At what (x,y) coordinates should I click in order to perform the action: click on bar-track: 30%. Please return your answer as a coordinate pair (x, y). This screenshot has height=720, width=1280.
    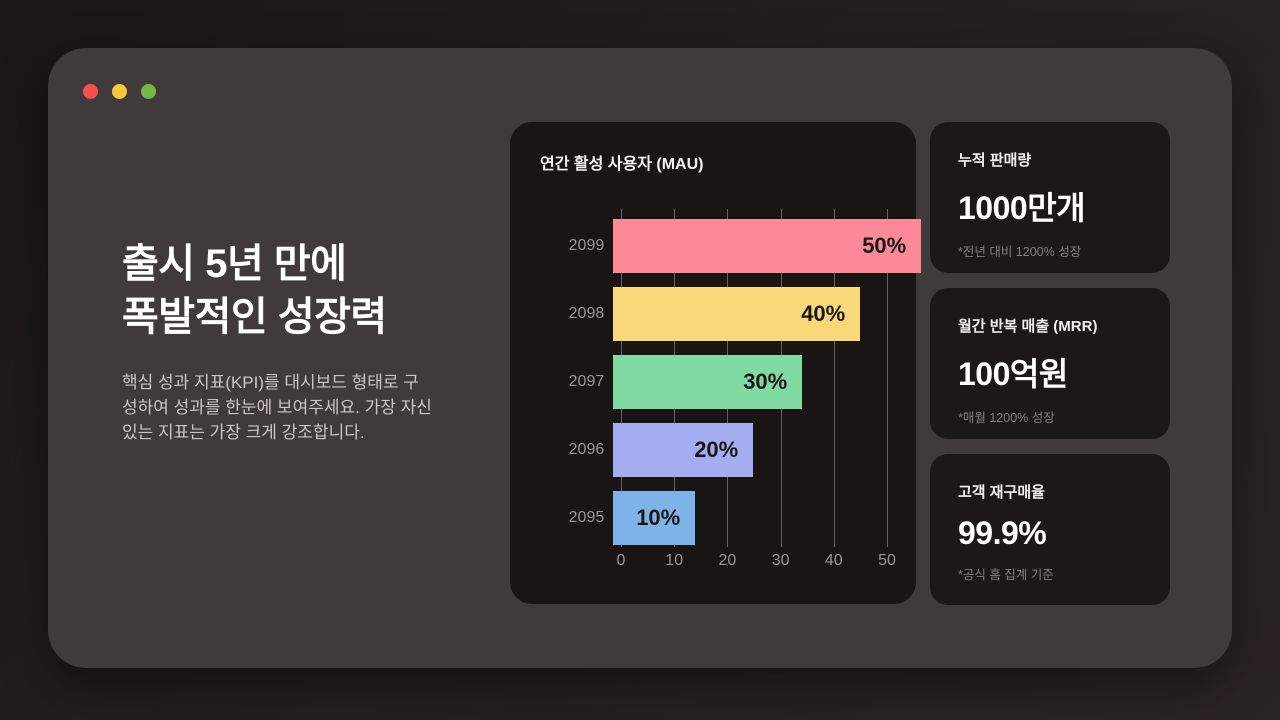
    Looking at the image, I should click on (750, 382).